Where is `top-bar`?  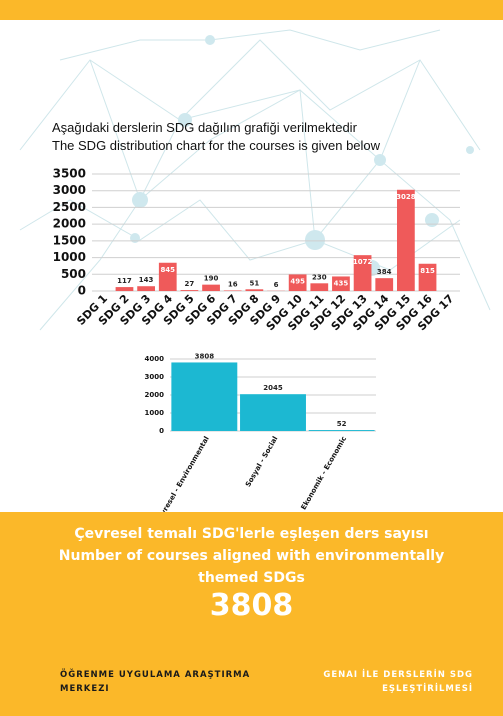
top-bar is located at coordinates (251, 10).